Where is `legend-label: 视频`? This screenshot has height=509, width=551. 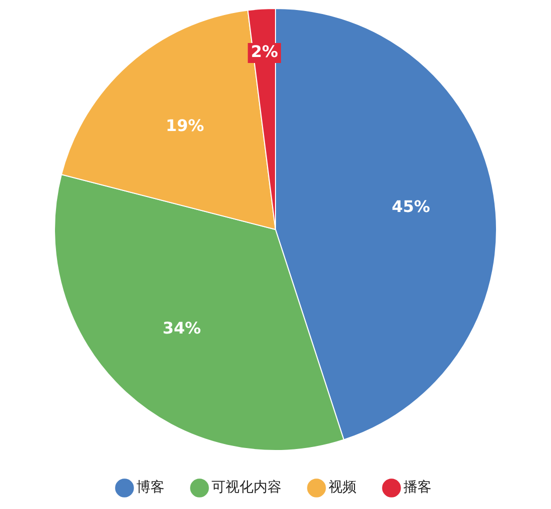
legend-label: 视频 is located at coordinates (342, 488).